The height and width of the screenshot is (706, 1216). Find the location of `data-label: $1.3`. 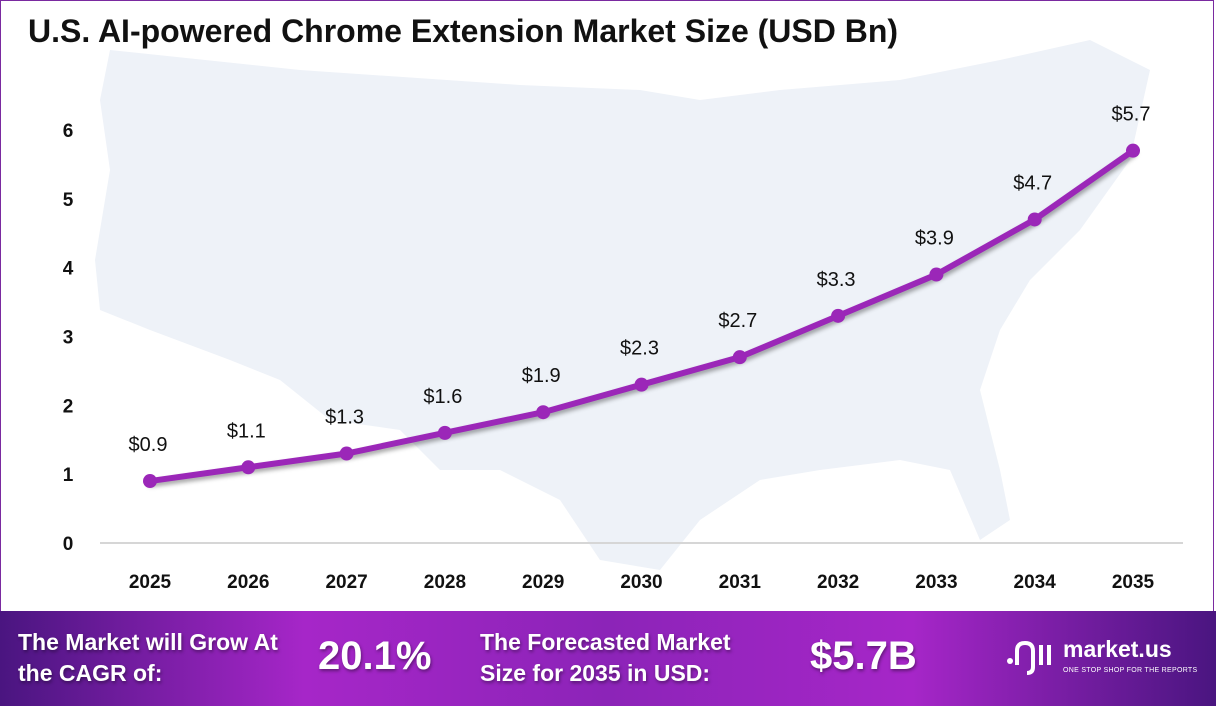

data-label: $1.3 is located at coordinates (344, 418).